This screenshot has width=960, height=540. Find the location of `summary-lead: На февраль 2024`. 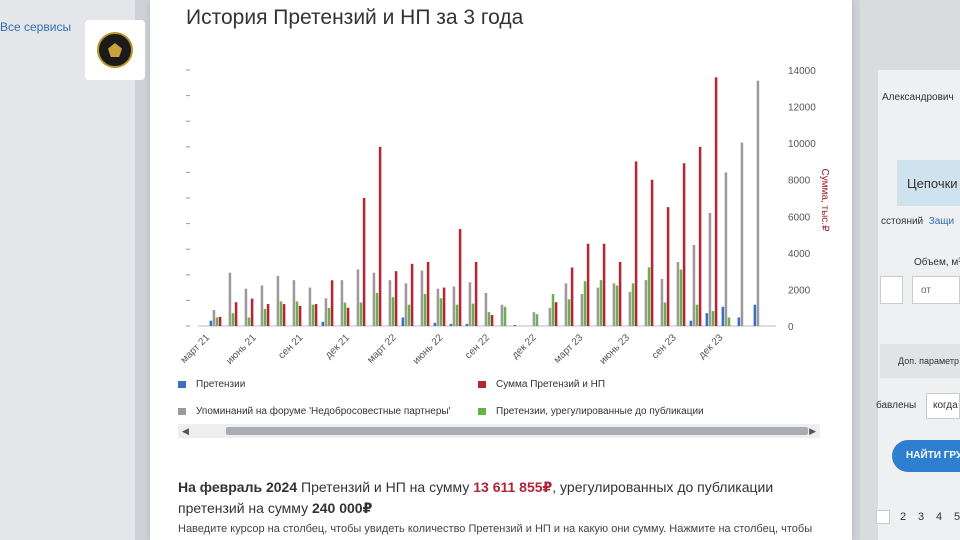

summary-lead: На февраль 2024 is located at coordinates (238, 487).